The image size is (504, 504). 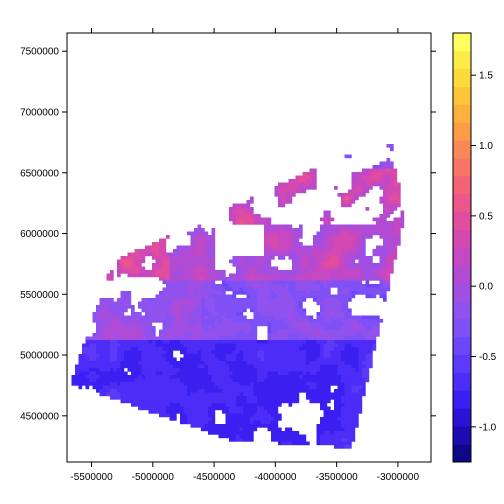 I want to click on color-key-swatch, so click(x=462, y=238).